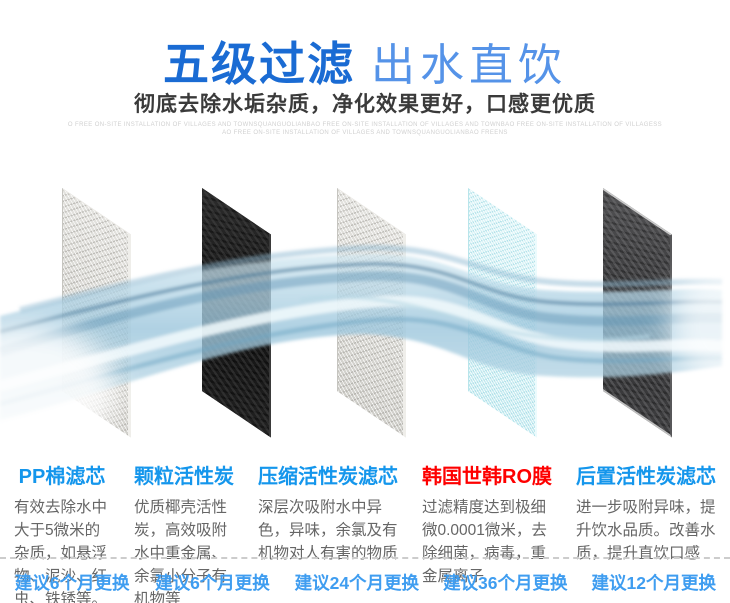 This screenshot has width=730, height=603. I want to click on dashed-divider, so click(365, 558).